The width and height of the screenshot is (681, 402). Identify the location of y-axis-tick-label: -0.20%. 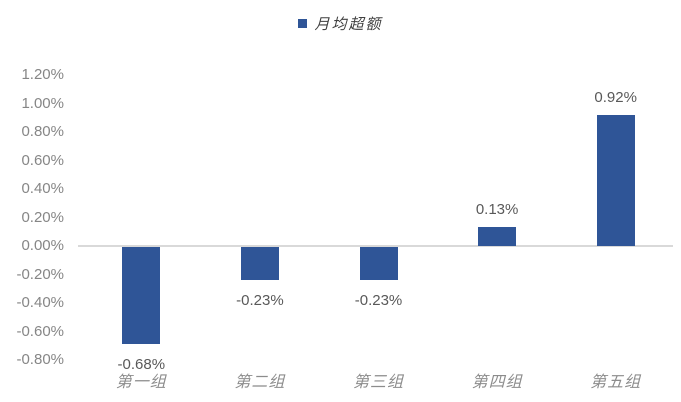
(40, 274).